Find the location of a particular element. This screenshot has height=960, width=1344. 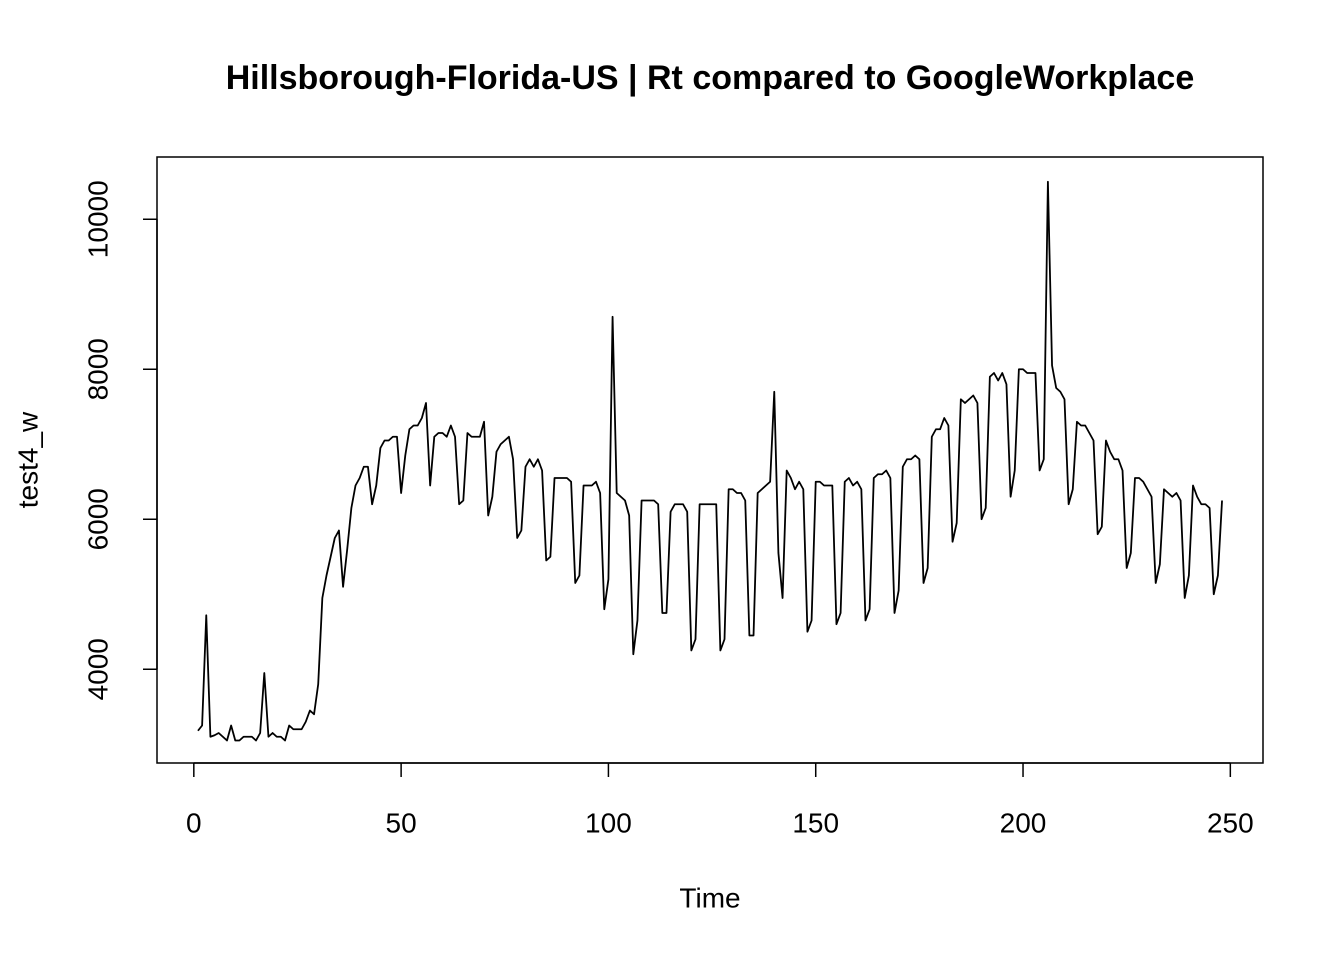

x-tick-label: 0 is located at coordinates (194, 822).